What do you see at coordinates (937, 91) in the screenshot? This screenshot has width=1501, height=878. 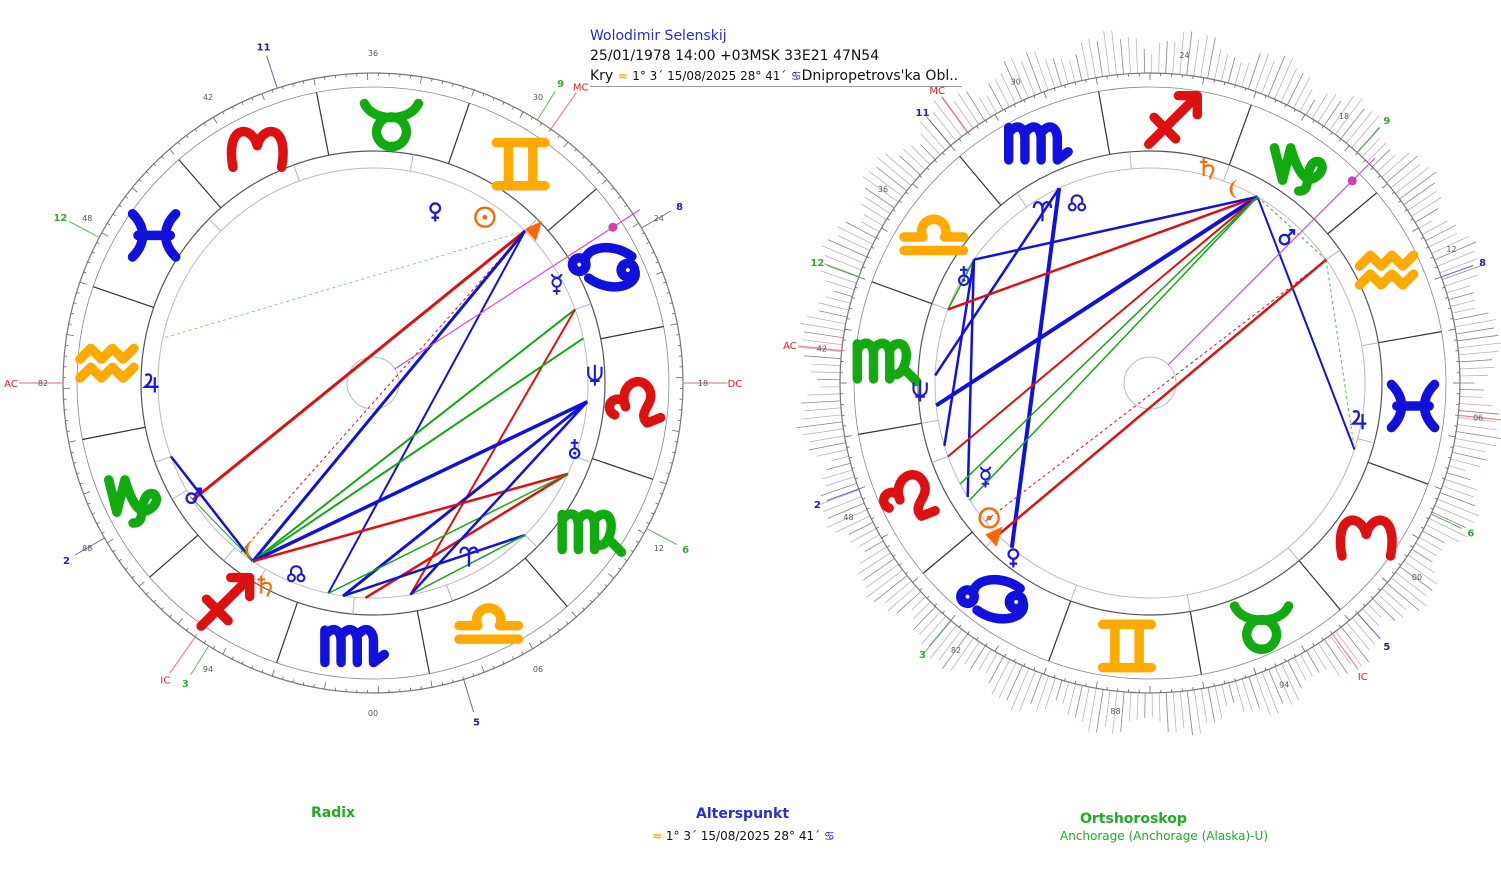 I see `mc-label: MC` at bounding box center [937, 91].